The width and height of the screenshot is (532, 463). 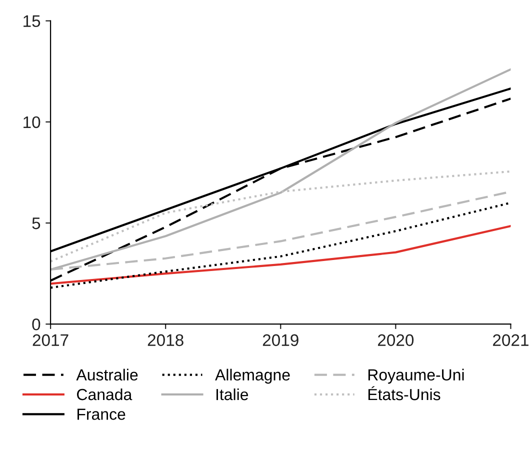 What do you see at coordinates (50, 340) in the screenshot?
I see `x-tick-label: 2017` at bounding box center [50, 340].